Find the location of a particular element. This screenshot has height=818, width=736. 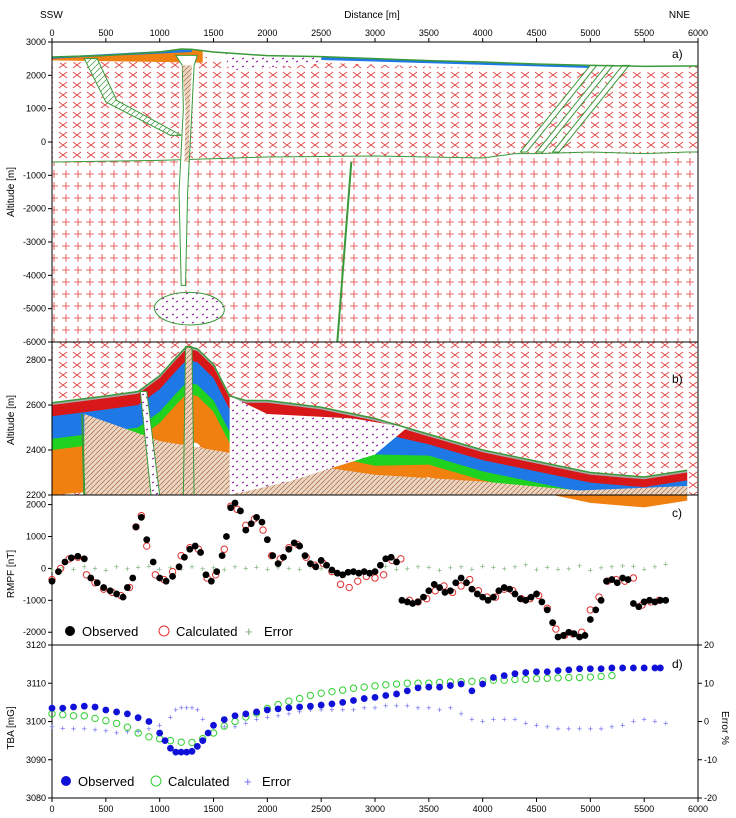

y-tick-label: 3120 is located at coordinates (36, 645).